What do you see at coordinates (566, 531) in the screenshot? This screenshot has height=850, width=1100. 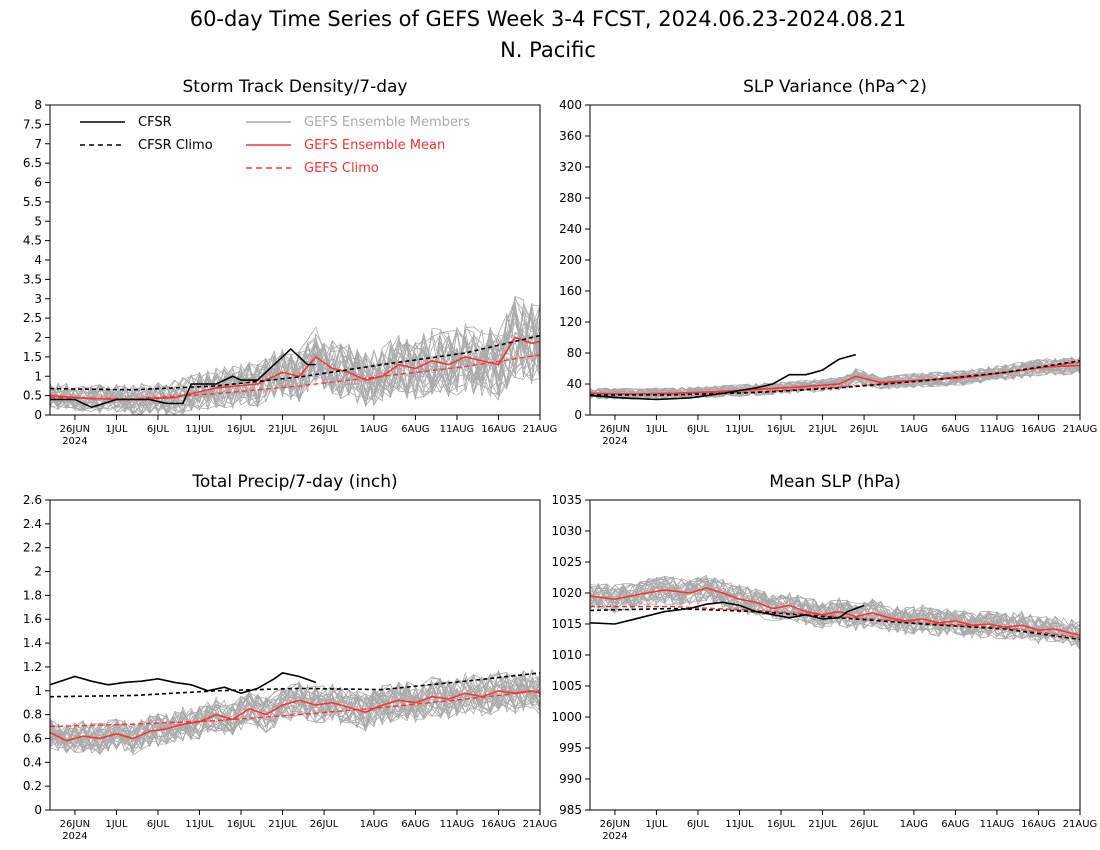 I see `y-tick-label: 1030` at bounding box center [566, 531].